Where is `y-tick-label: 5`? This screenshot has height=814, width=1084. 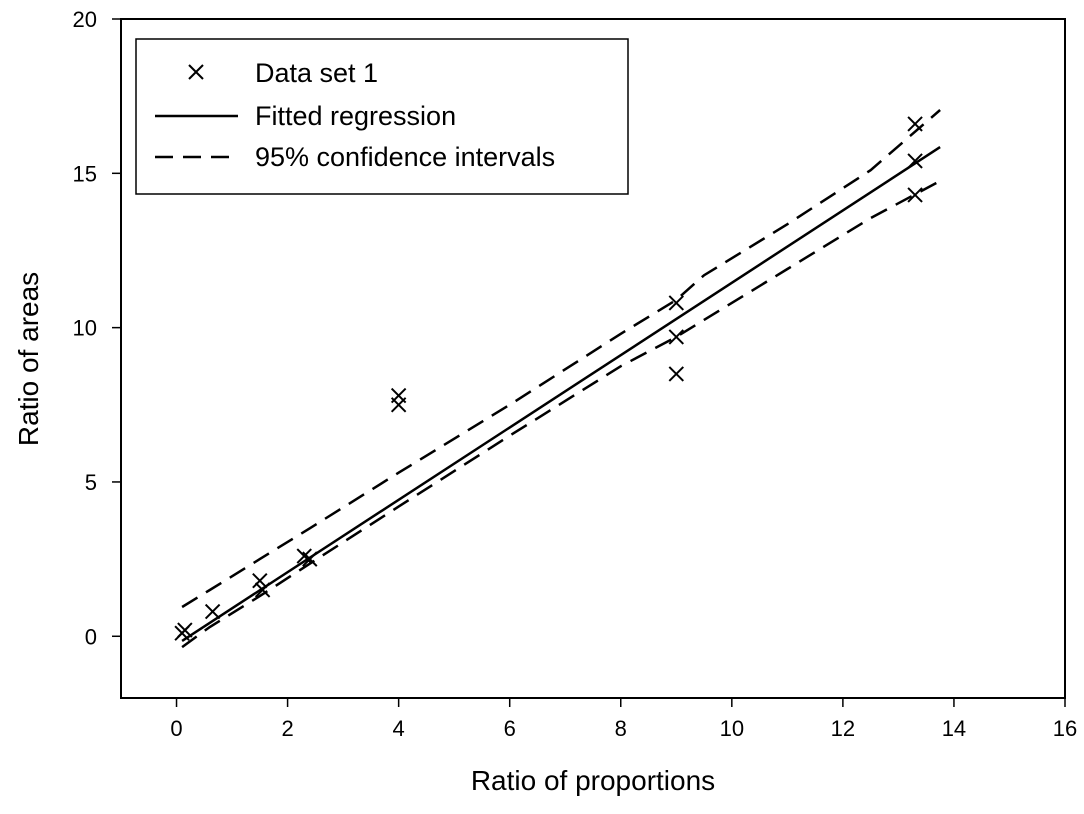 y-tick-label: 5 is located at coordinates (91, 482).